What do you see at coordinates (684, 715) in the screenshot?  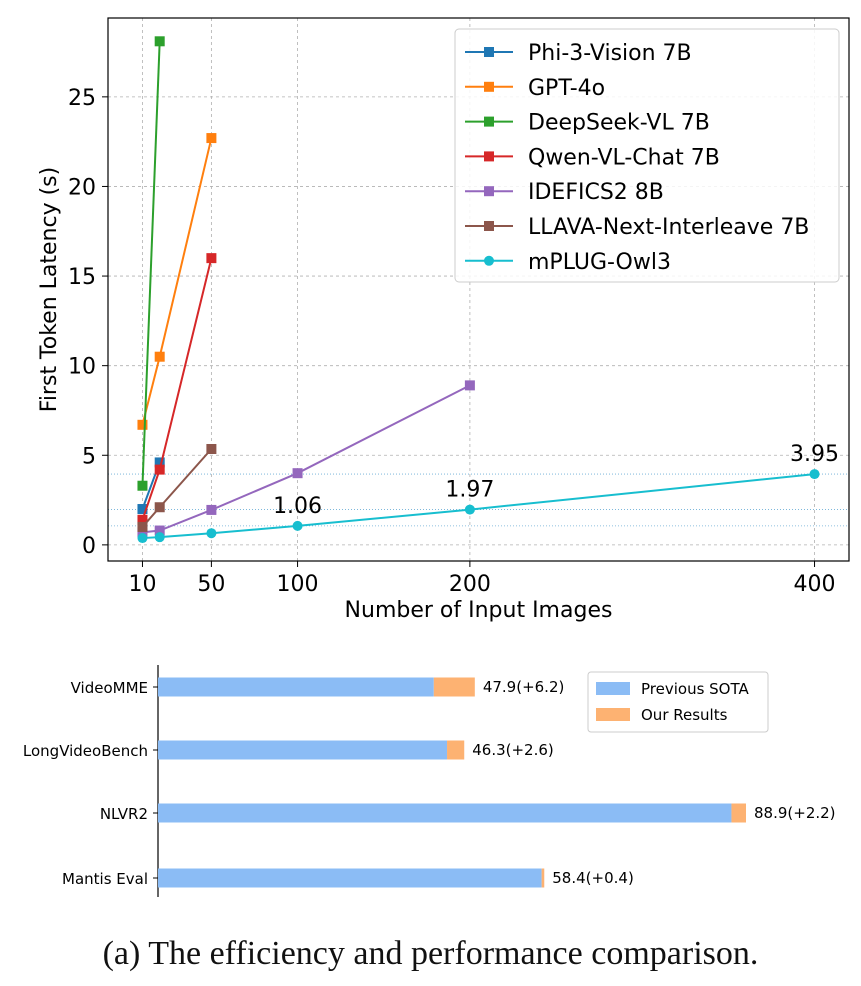 I see `legend-label: Our Results` at bounding box center [684, 715].